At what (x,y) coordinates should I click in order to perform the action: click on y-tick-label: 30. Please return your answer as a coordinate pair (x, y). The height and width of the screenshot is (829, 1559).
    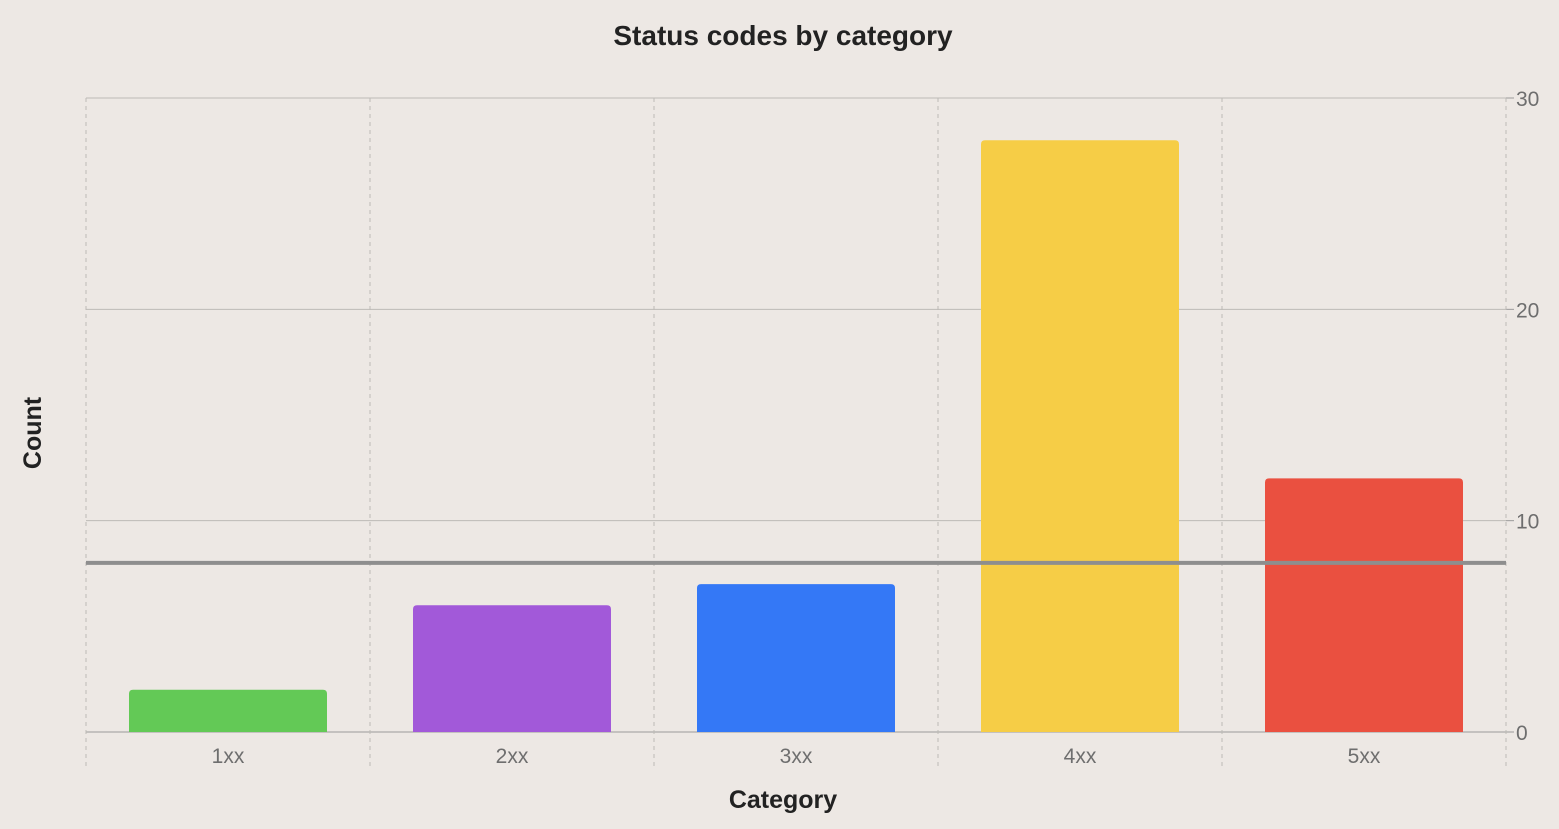
    Looking at the image, I should click on (1527, 99).